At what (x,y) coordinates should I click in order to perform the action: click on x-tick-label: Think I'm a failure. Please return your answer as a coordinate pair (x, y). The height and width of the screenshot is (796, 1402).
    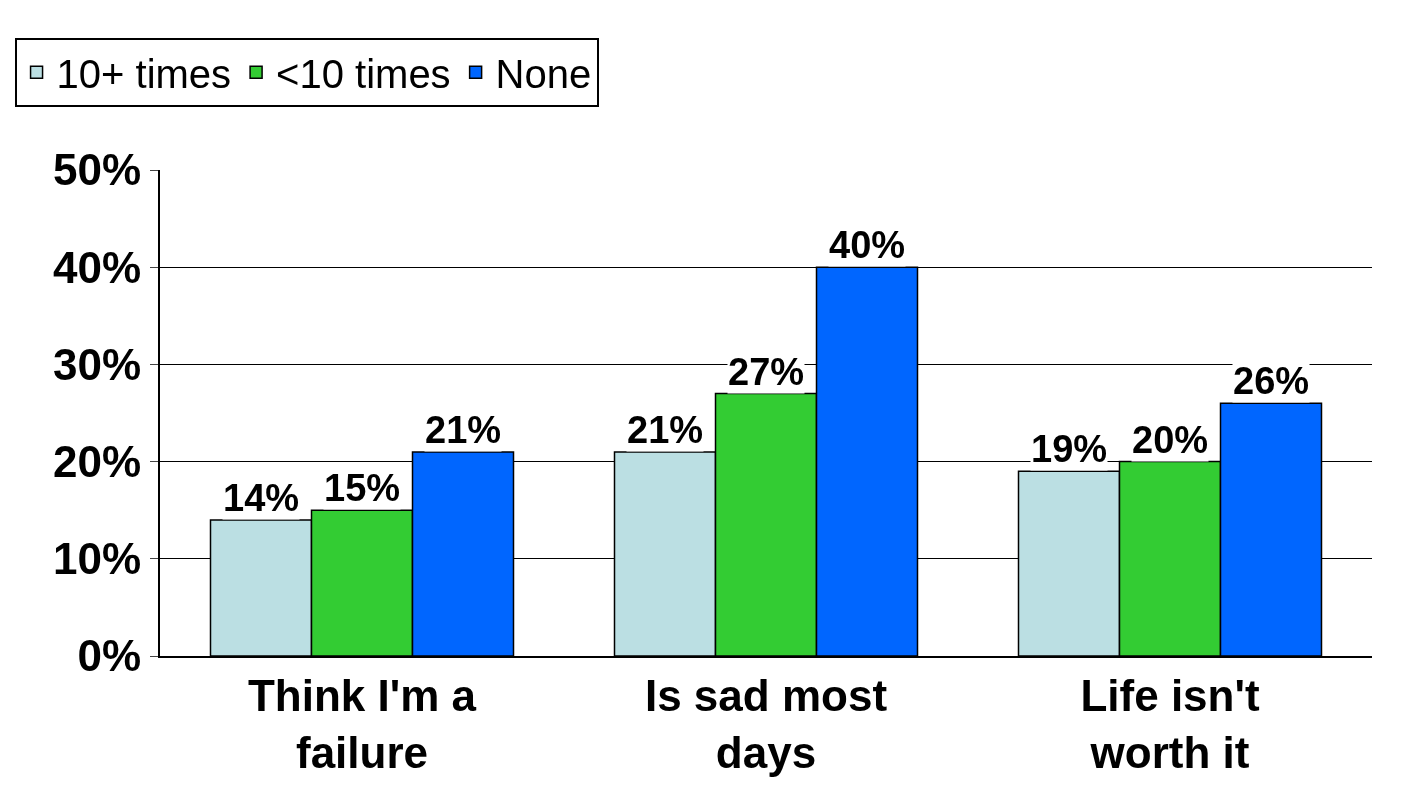
    Looking at the image, I should click on (362, 723).